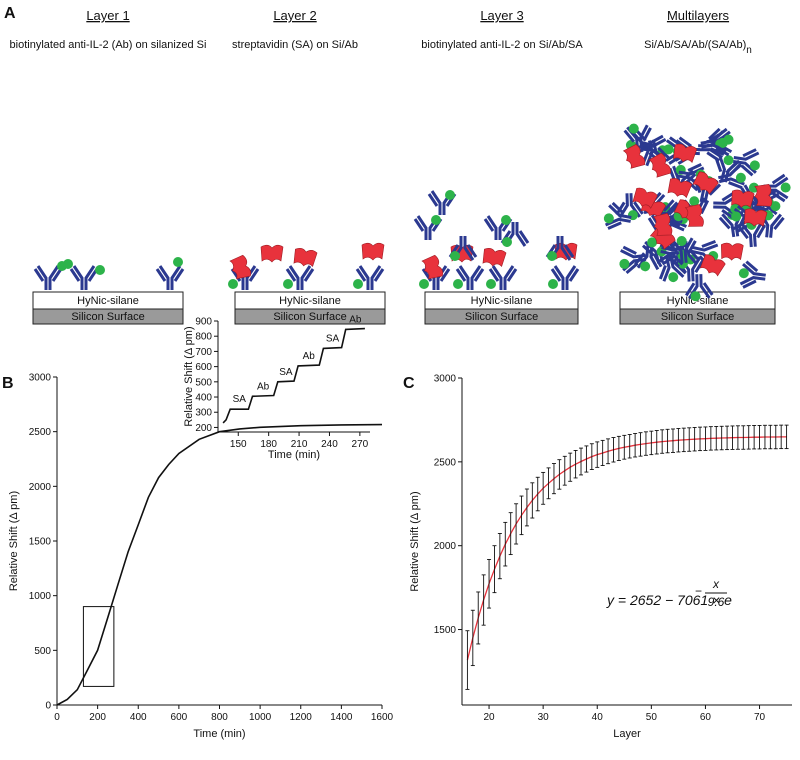 The image size is (800, 760). Describe the element at coordinates (203, 352) in the screenshot. I see `y-tick-label: 700` at that location.